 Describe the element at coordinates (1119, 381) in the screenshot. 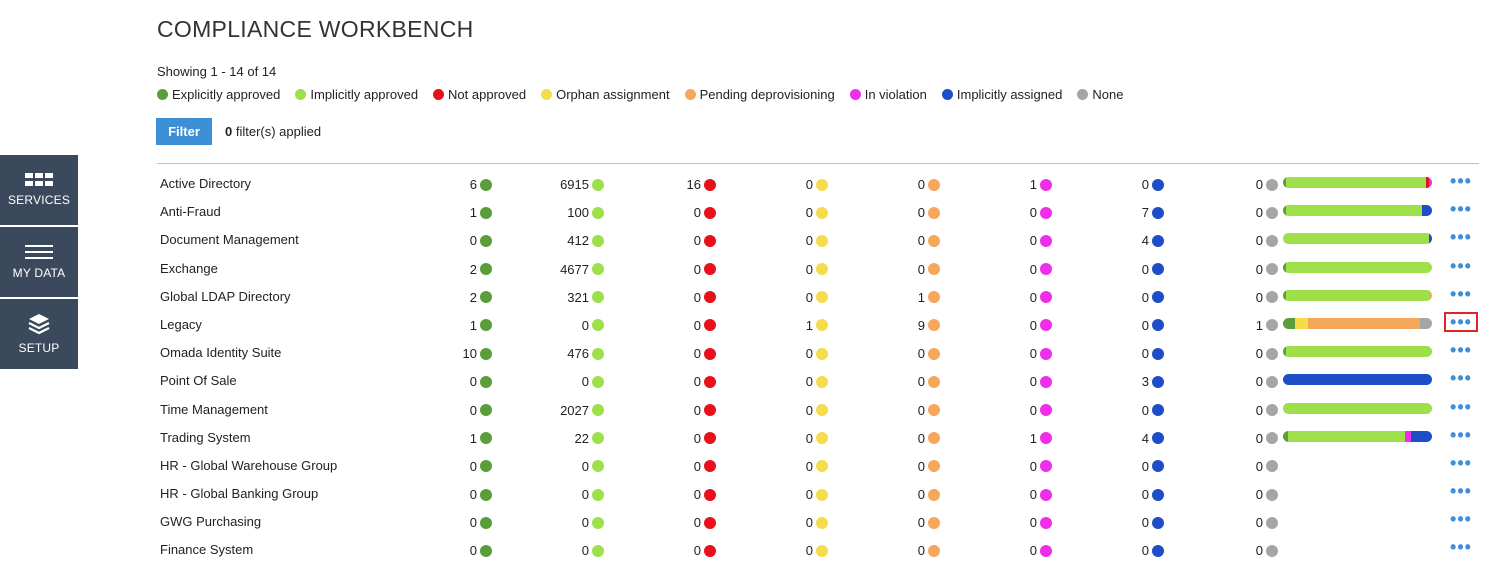

I see `status-count: 3` at that location.